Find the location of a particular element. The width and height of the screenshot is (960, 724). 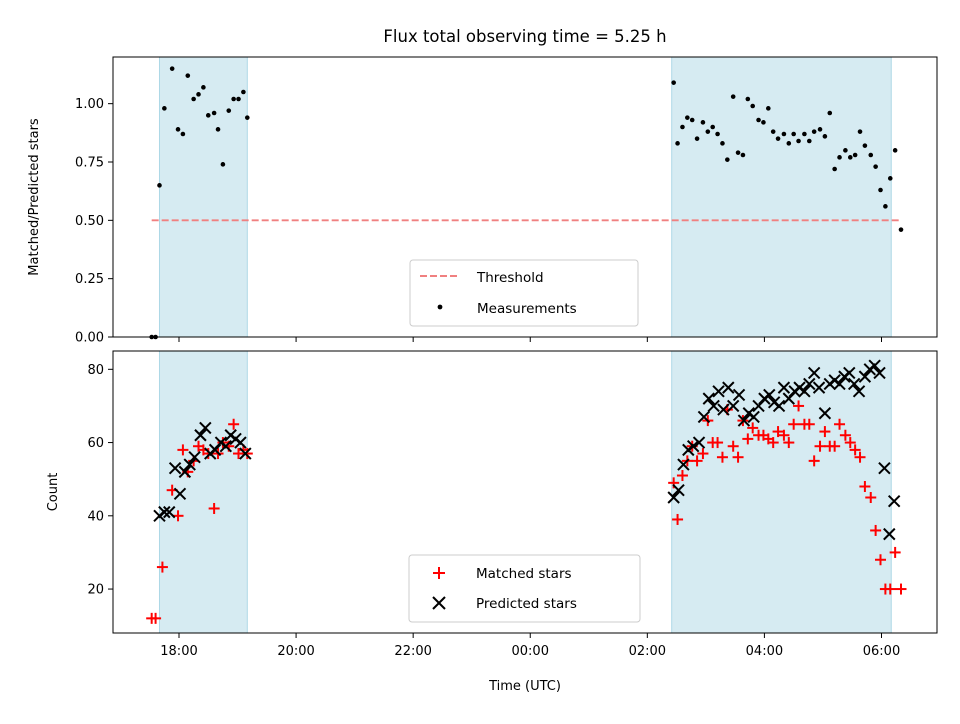

y-tick-label: 40 is located at coordinates (95, 516).